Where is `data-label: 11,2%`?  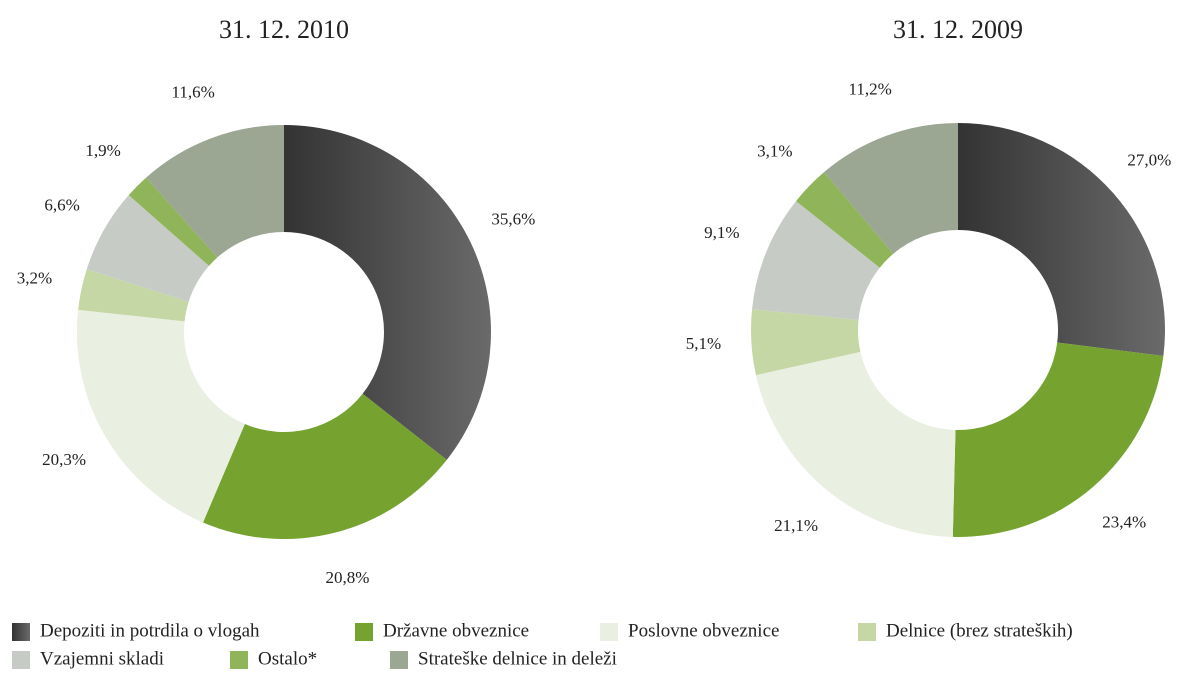
data-label: 11,2% is located at coordinates (869, 89).